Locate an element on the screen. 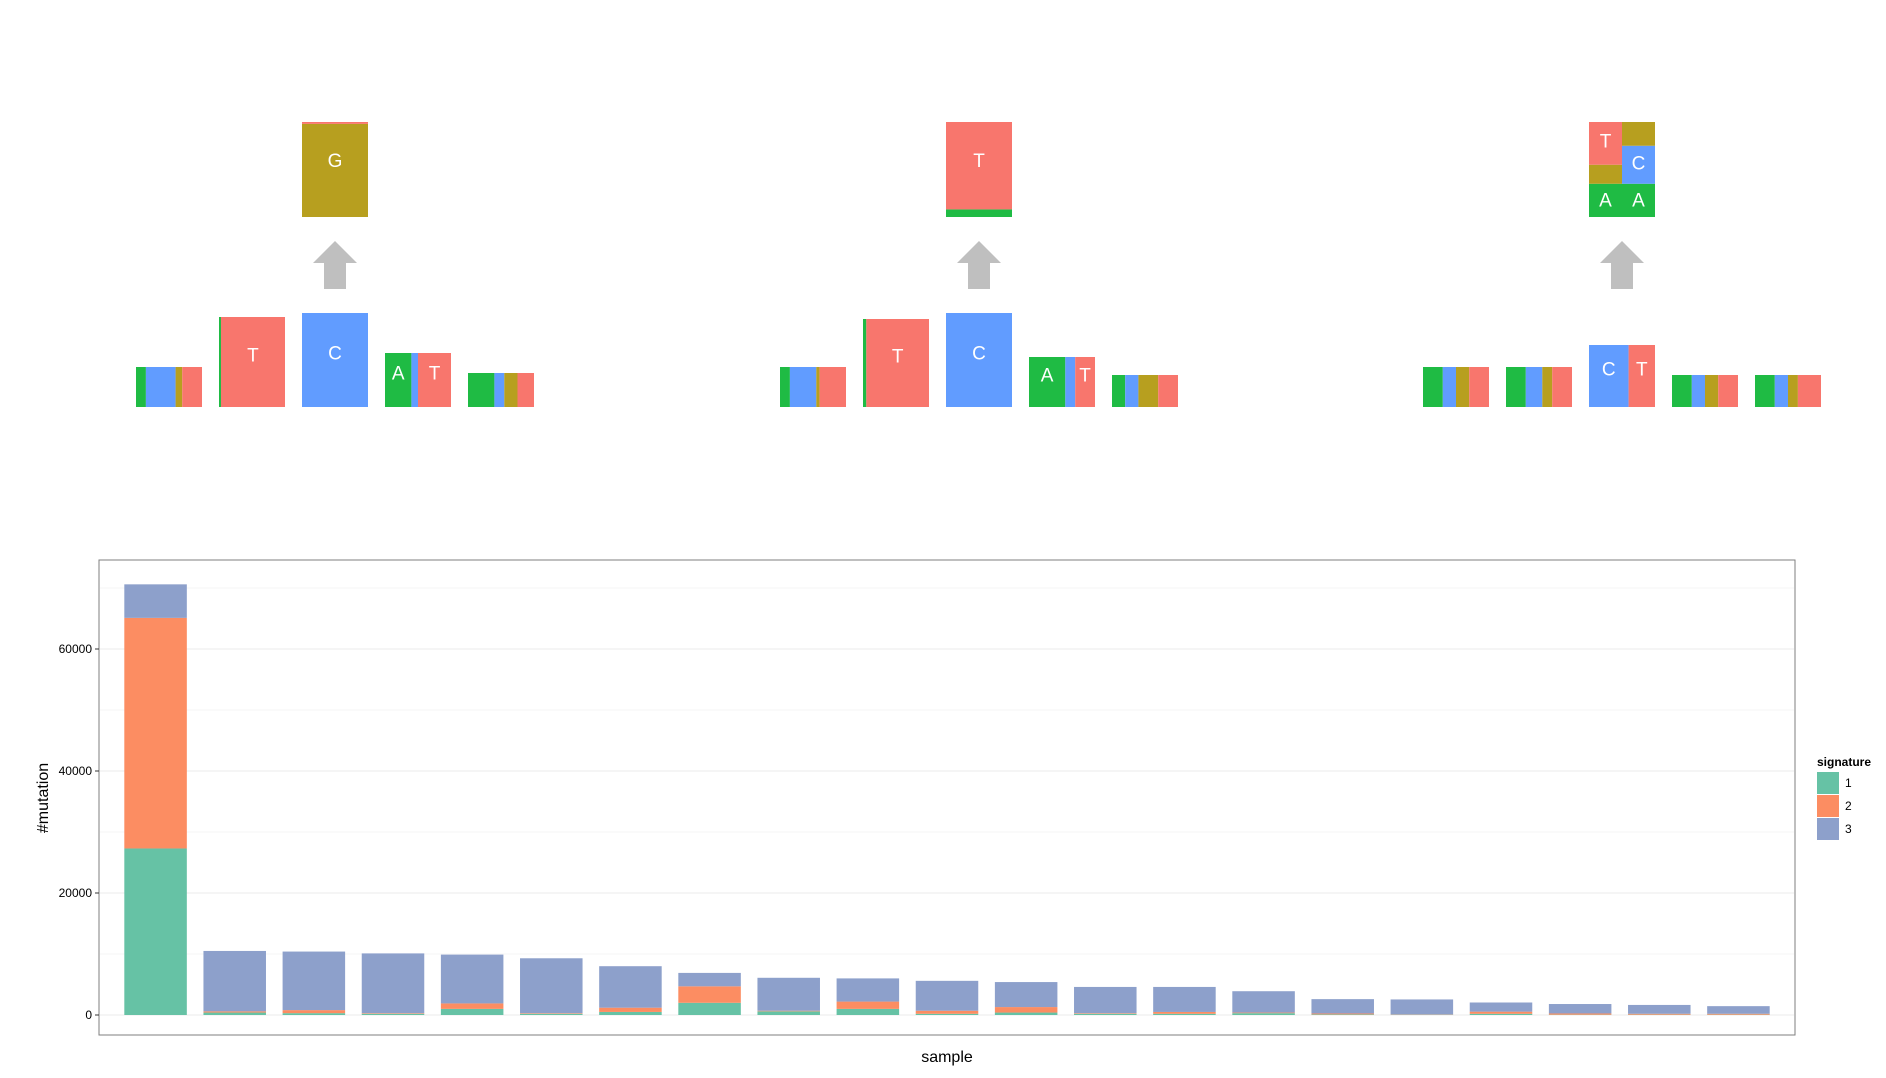 The width and height of the screenshot is (1886, 1078). signature-2-logo: T T C A T is located at coordinates (979, 264).